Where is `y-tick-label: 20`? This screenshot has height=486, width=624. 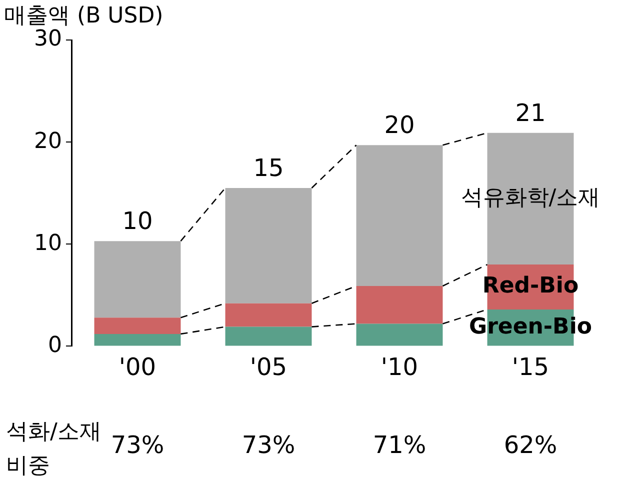 y-tick-label: 20 is located at coordinates (48, 141).